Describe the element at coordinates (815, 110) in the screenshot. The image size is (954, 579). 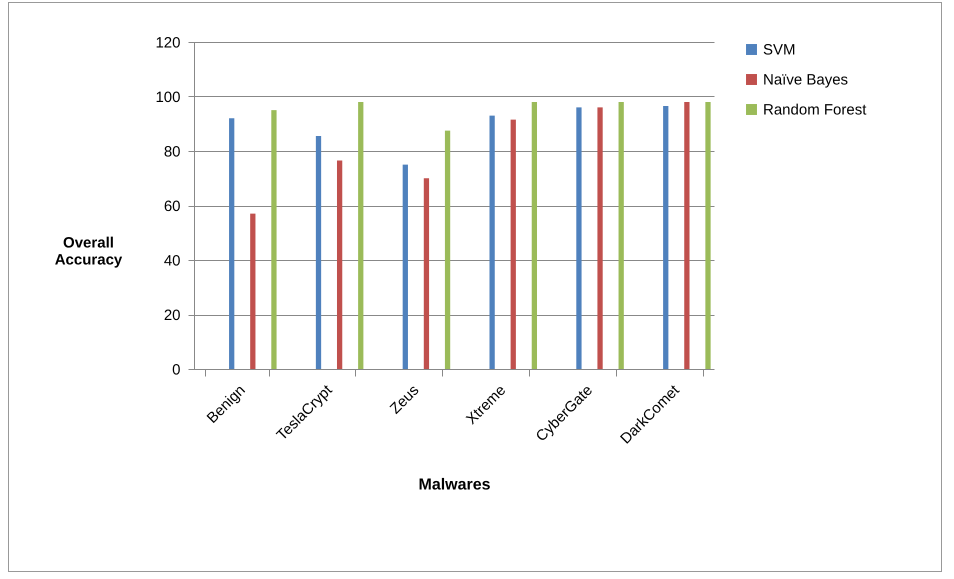
I see `legend-label: Random Forest` at that location.